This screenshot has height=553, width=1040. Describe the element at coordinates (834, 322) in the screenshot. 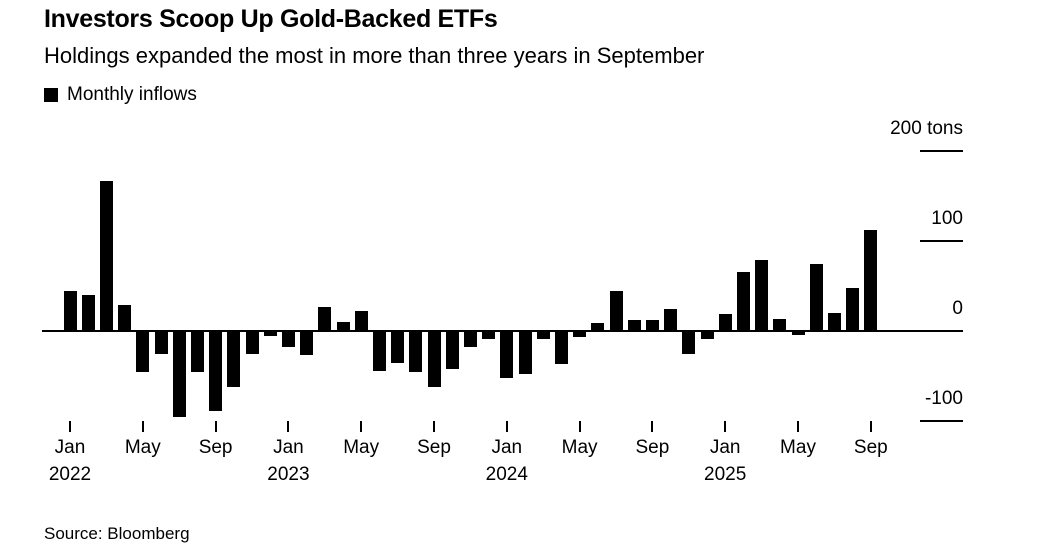

I see `bar-jul-2025` at that location.